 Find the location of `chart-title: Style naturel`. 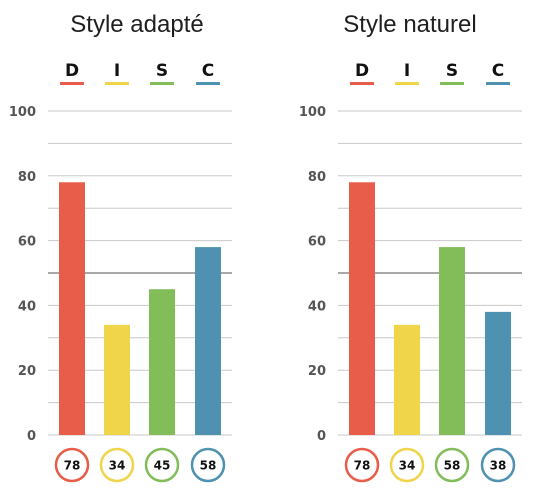

chart-title: Style naturel is located at coordinates (409, 24).